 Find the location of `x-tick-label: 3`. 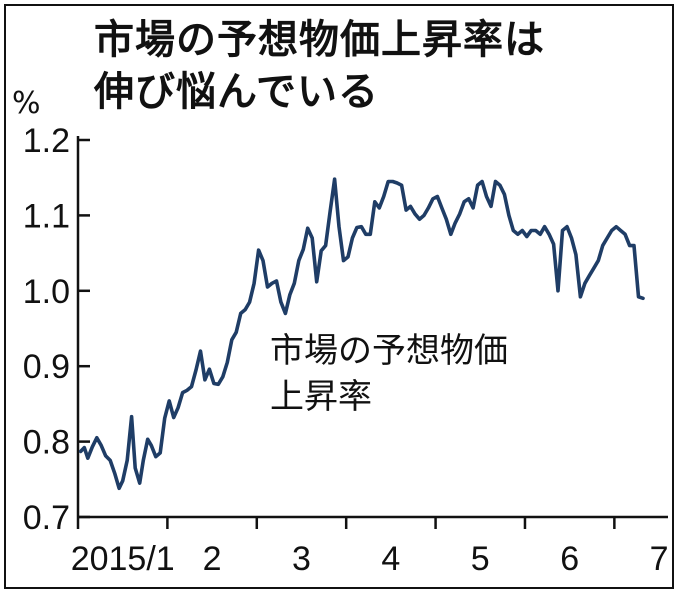

x-tick-label: 3 is located at coordinates (301, 559).